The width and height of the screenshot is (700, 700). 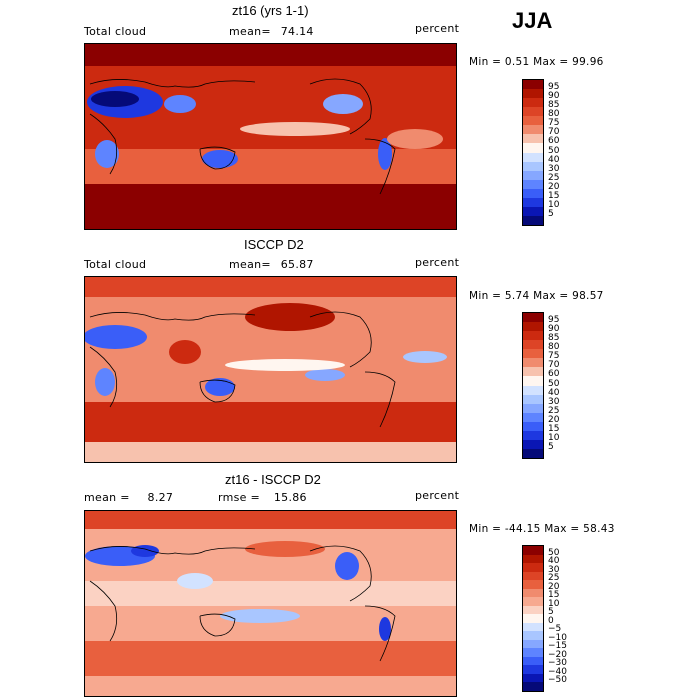 I want to click on panel-2-title: ISCCP D2, so click(x=274, y=244).